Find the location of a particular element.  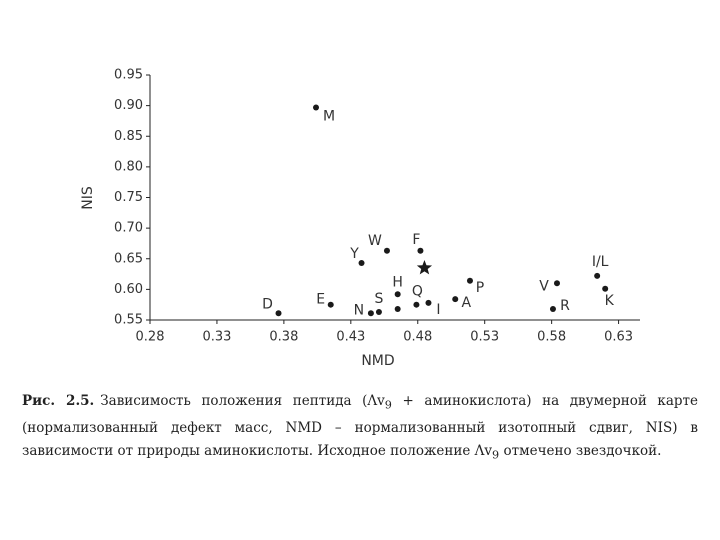

y-tick-label: 0.65 is located at coordinates (128, 258).